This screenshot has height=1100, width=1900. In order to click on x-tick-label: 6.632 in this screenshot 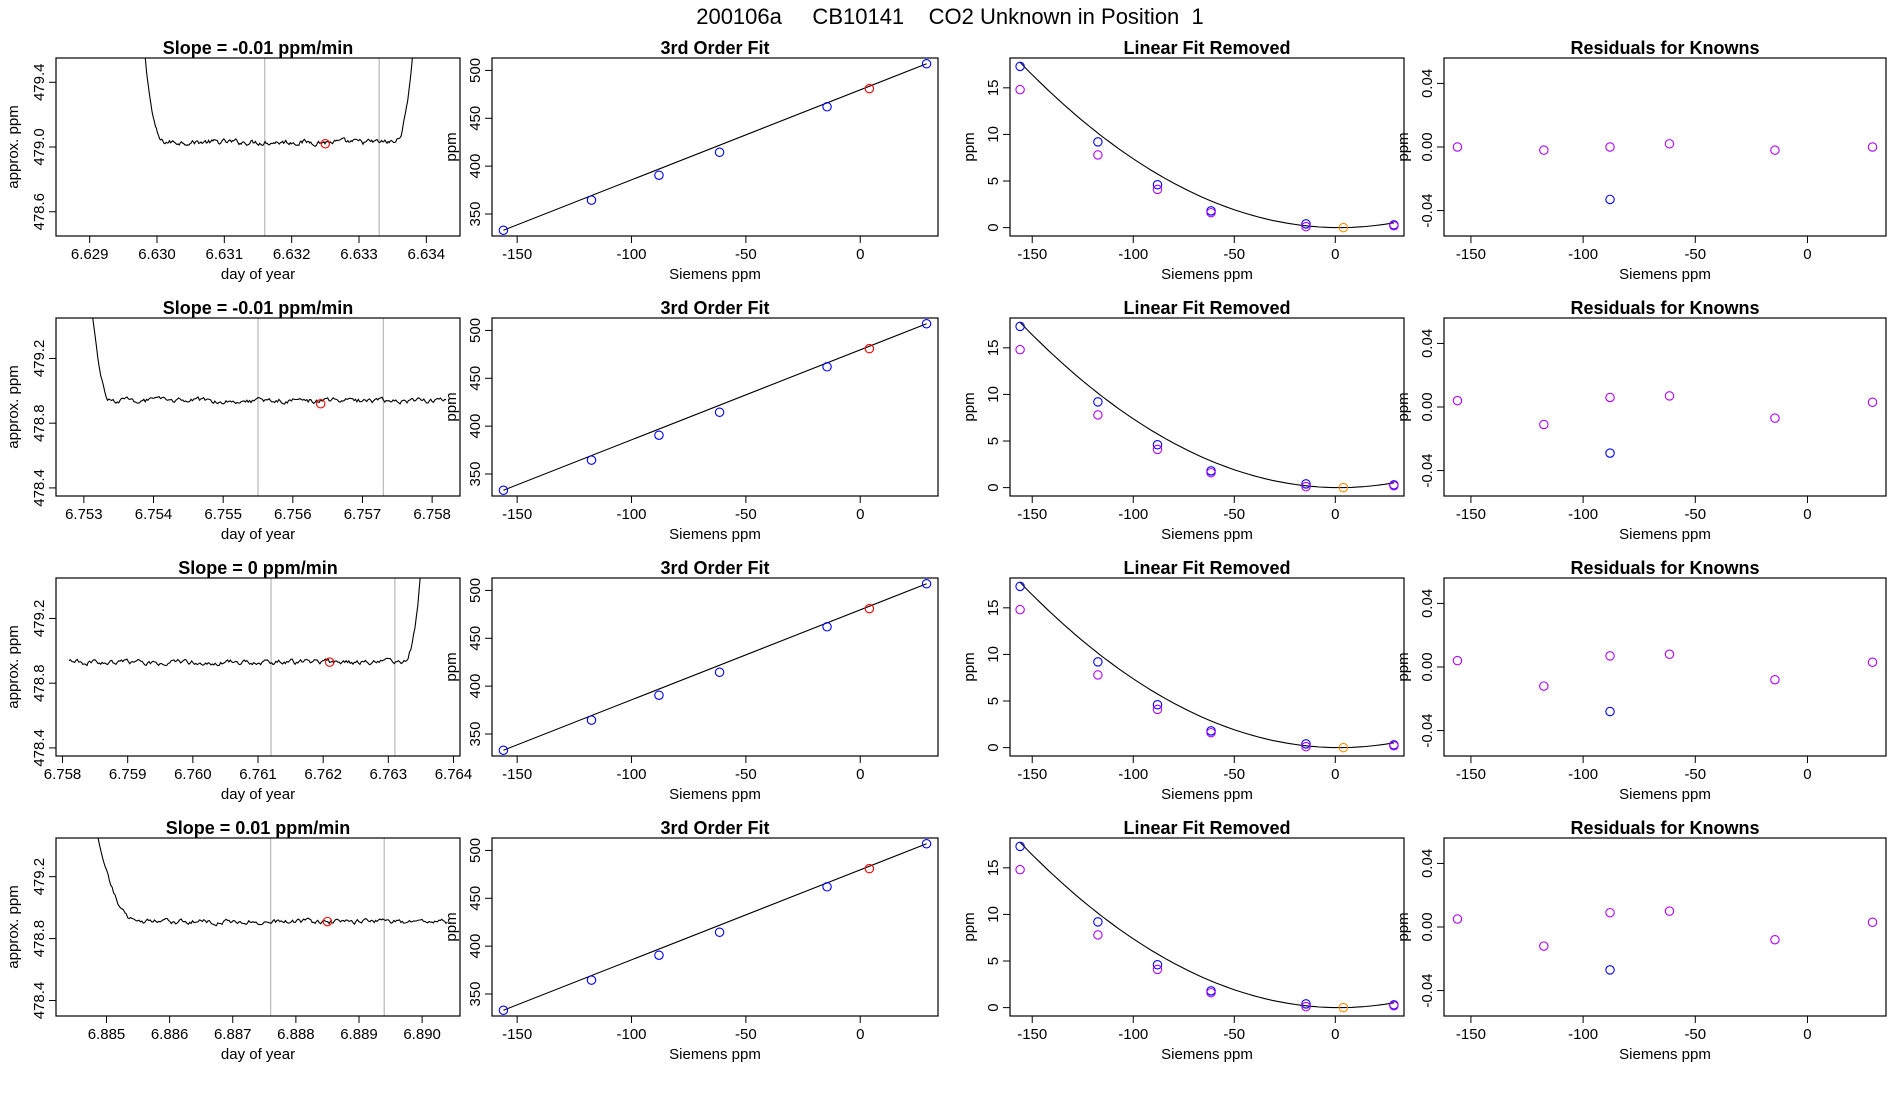, I will do `click(292, 254)`.